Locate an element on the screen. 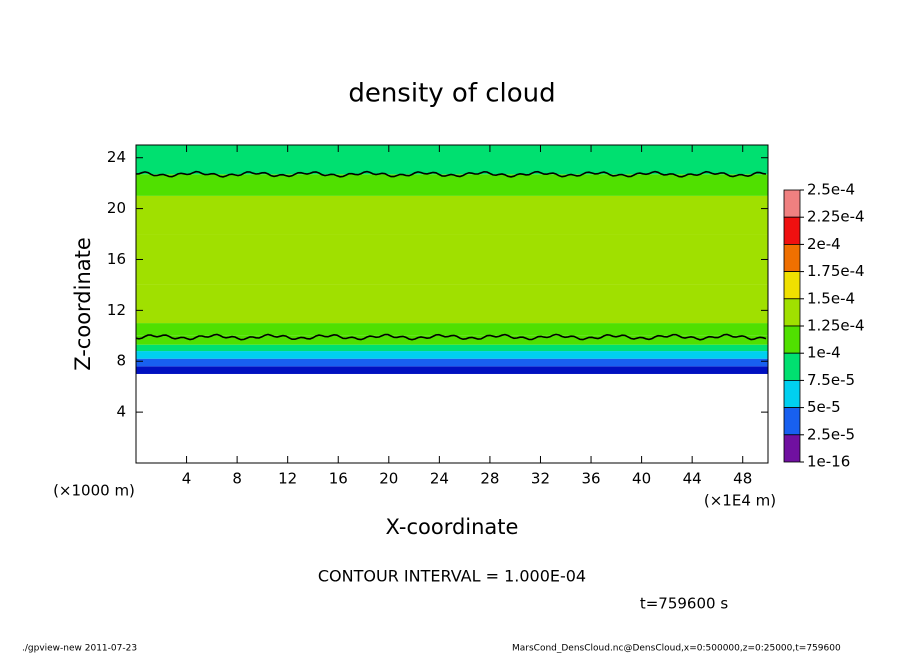  colorbar-label: 1e-4 is located at coordinates (824, 353).